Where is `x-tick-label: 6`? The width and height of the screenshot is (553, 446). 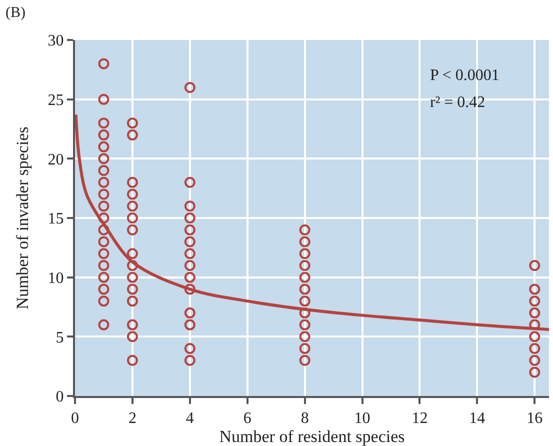 x-tick-label: 6 is located at coordinates (247, 419).